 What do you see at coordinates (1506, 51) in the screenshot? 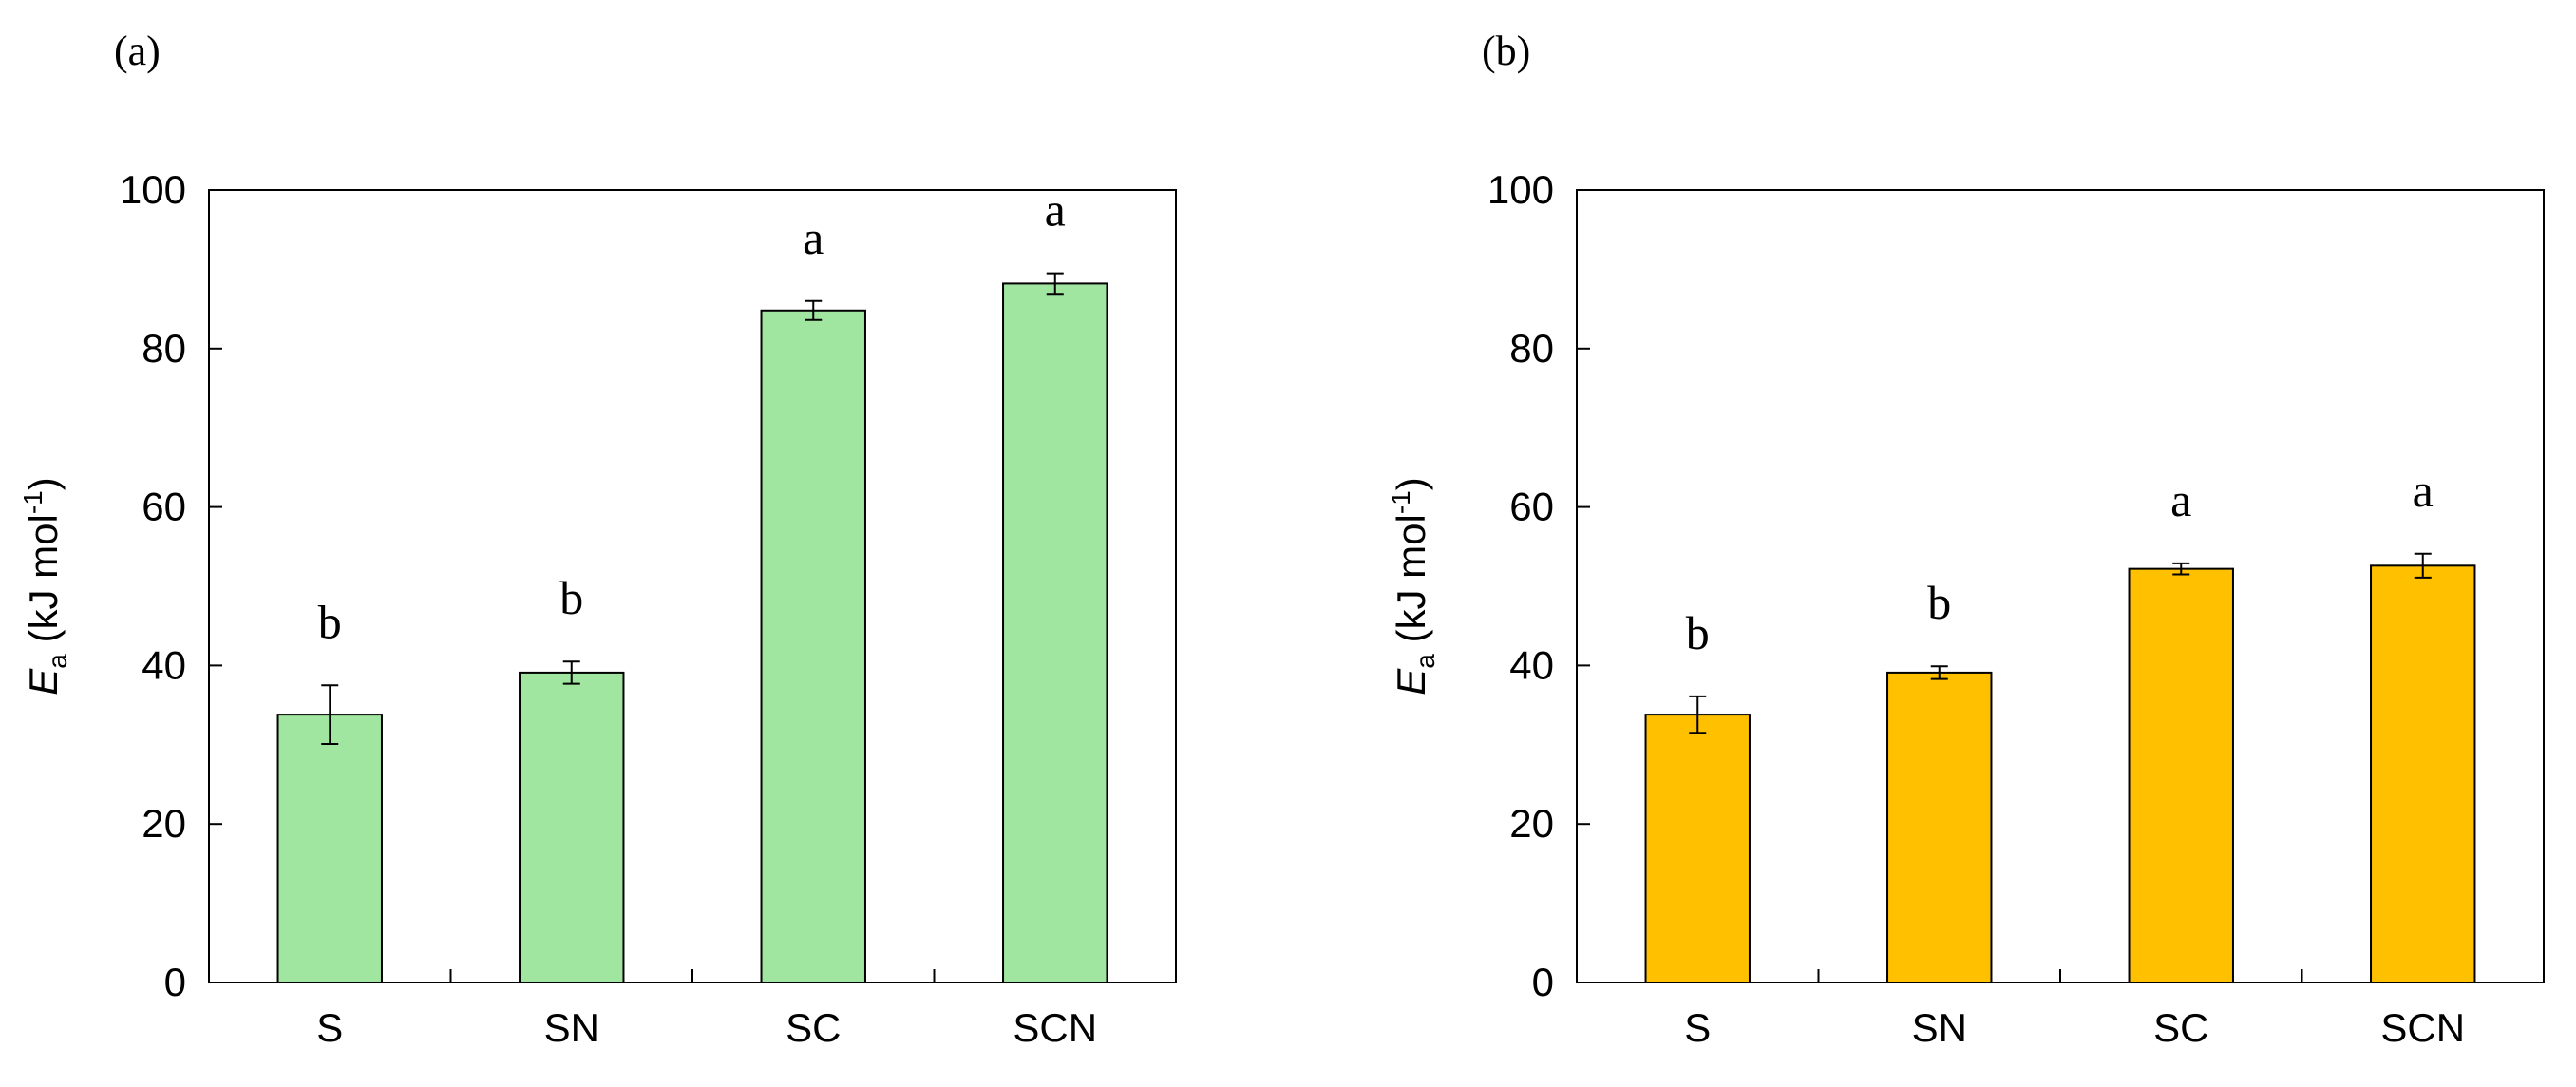
I see `panel-label: (b)` at bounding box center [1506, 51].